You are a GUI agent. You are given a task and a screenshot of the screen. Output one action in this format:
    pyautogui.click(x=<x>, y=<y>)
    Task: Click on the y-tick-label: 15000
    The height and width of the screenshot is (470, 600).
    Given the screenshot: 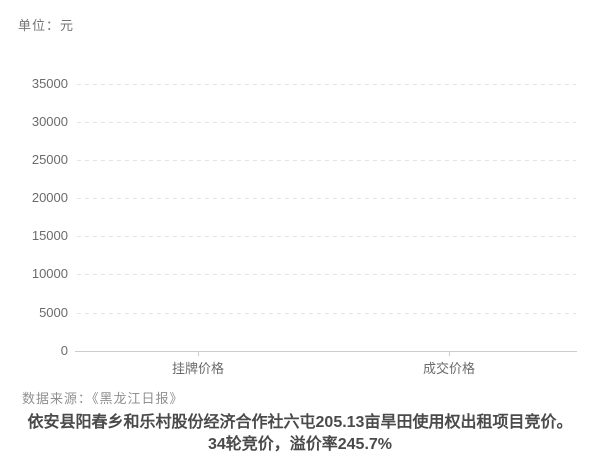 What is the action you would take?
    pyautogui.click(x=49, y=235)
    